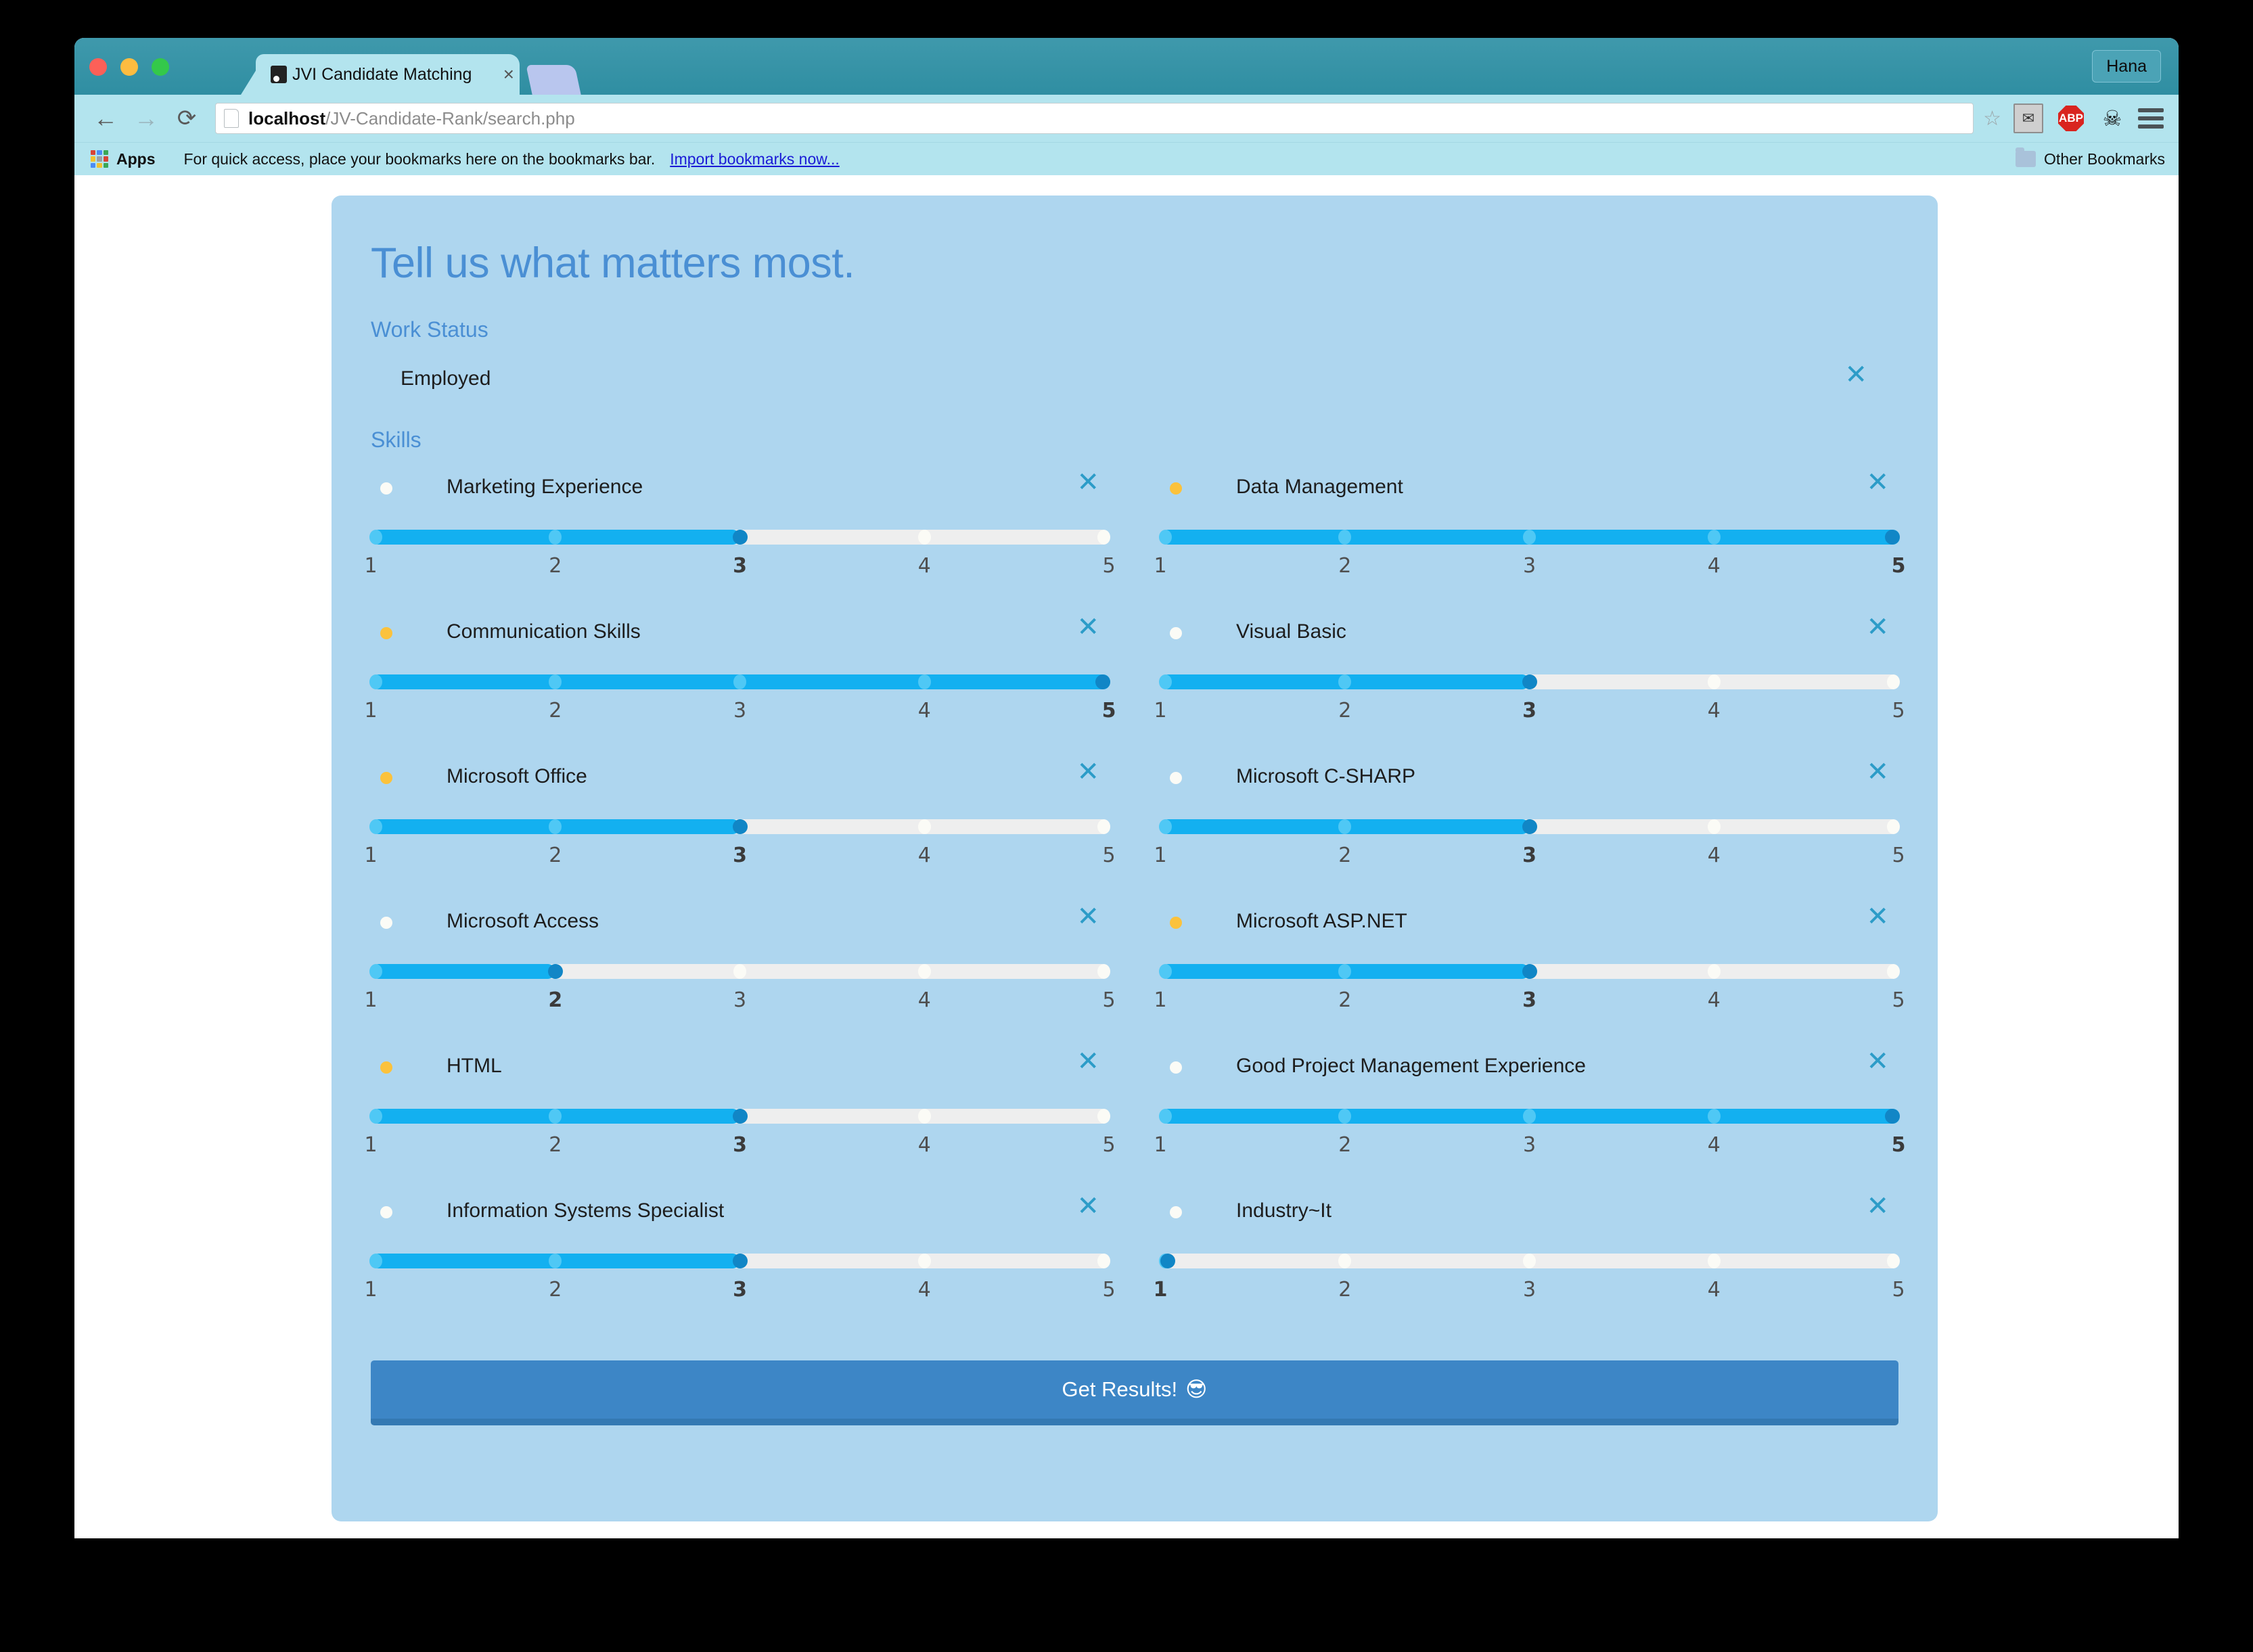  Describe the element at coordinates (508, 74) in the screenshot. I see `tab-close-icon: ×` at that location.